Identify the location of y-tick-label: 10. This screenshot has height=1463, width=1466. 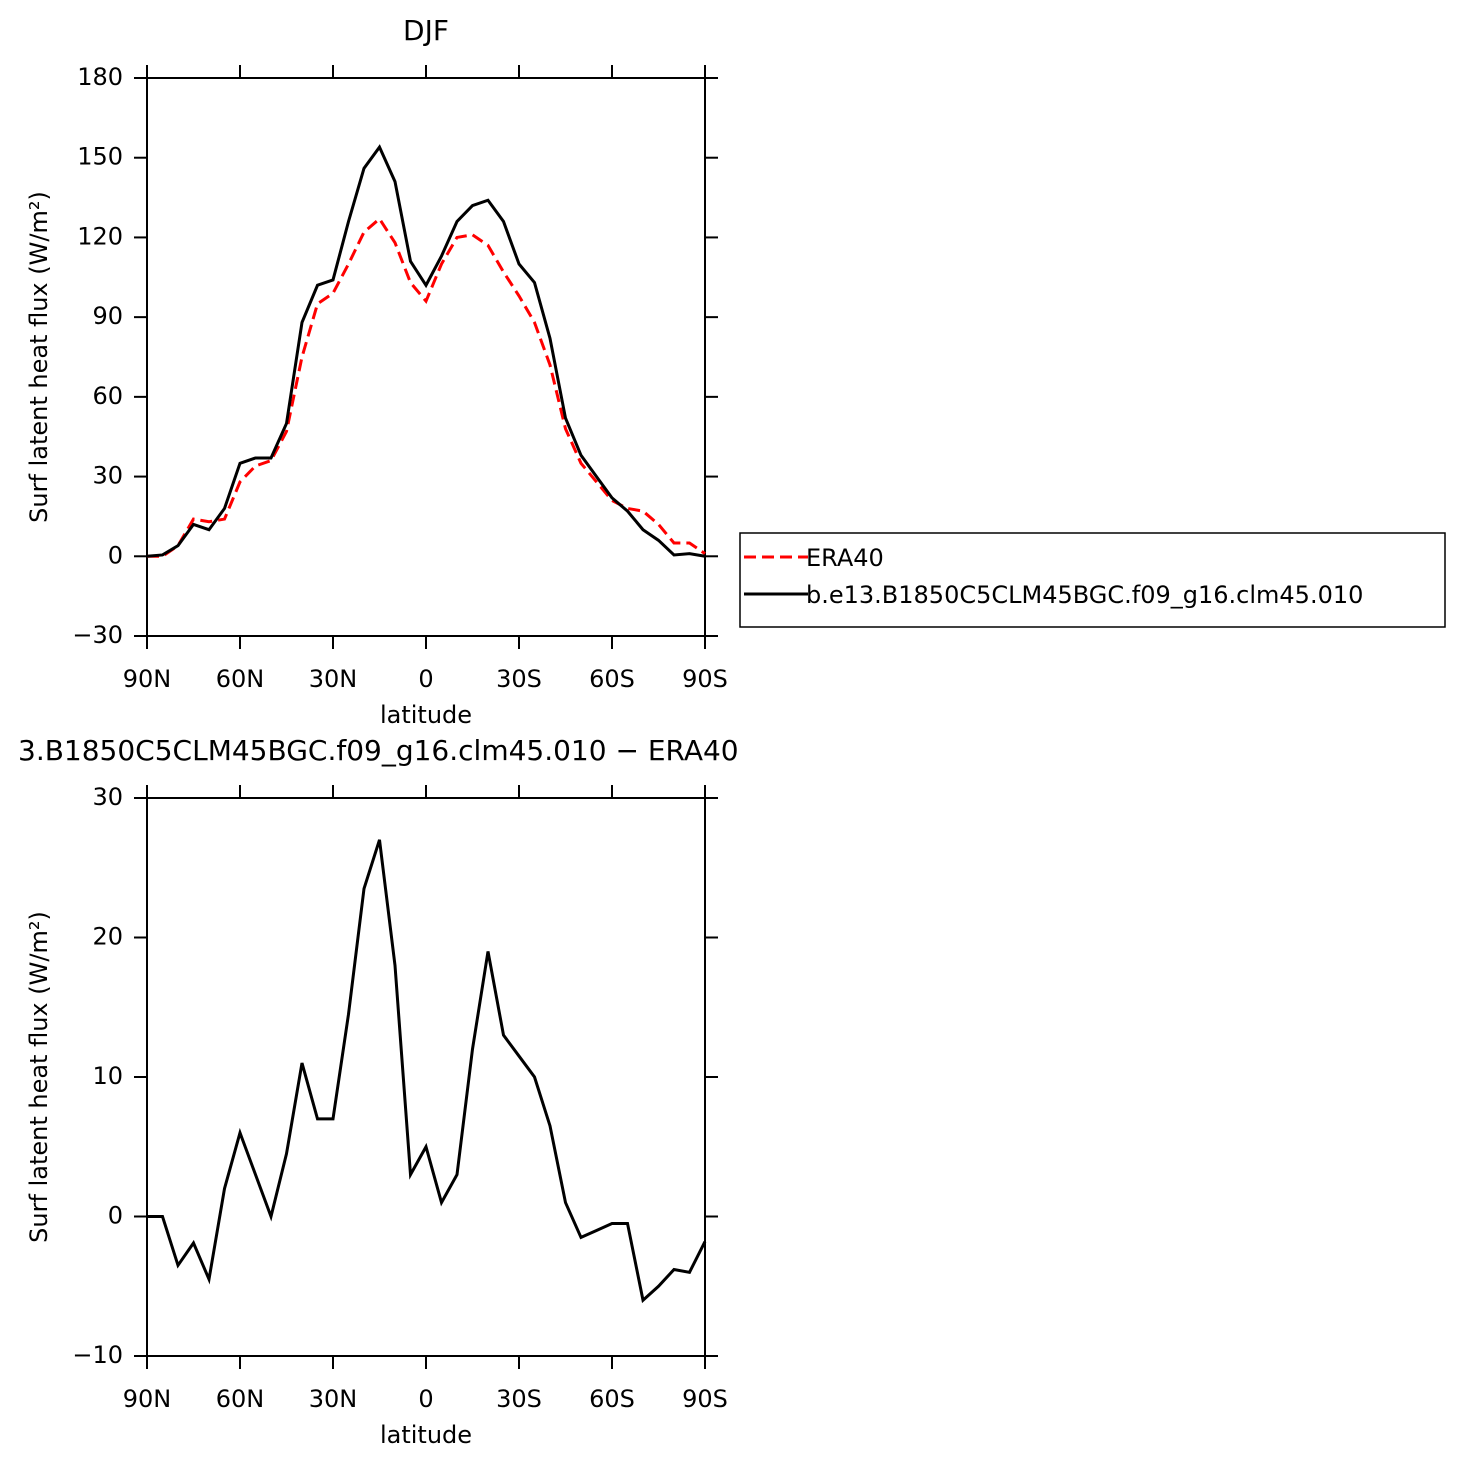
(107, 1076).